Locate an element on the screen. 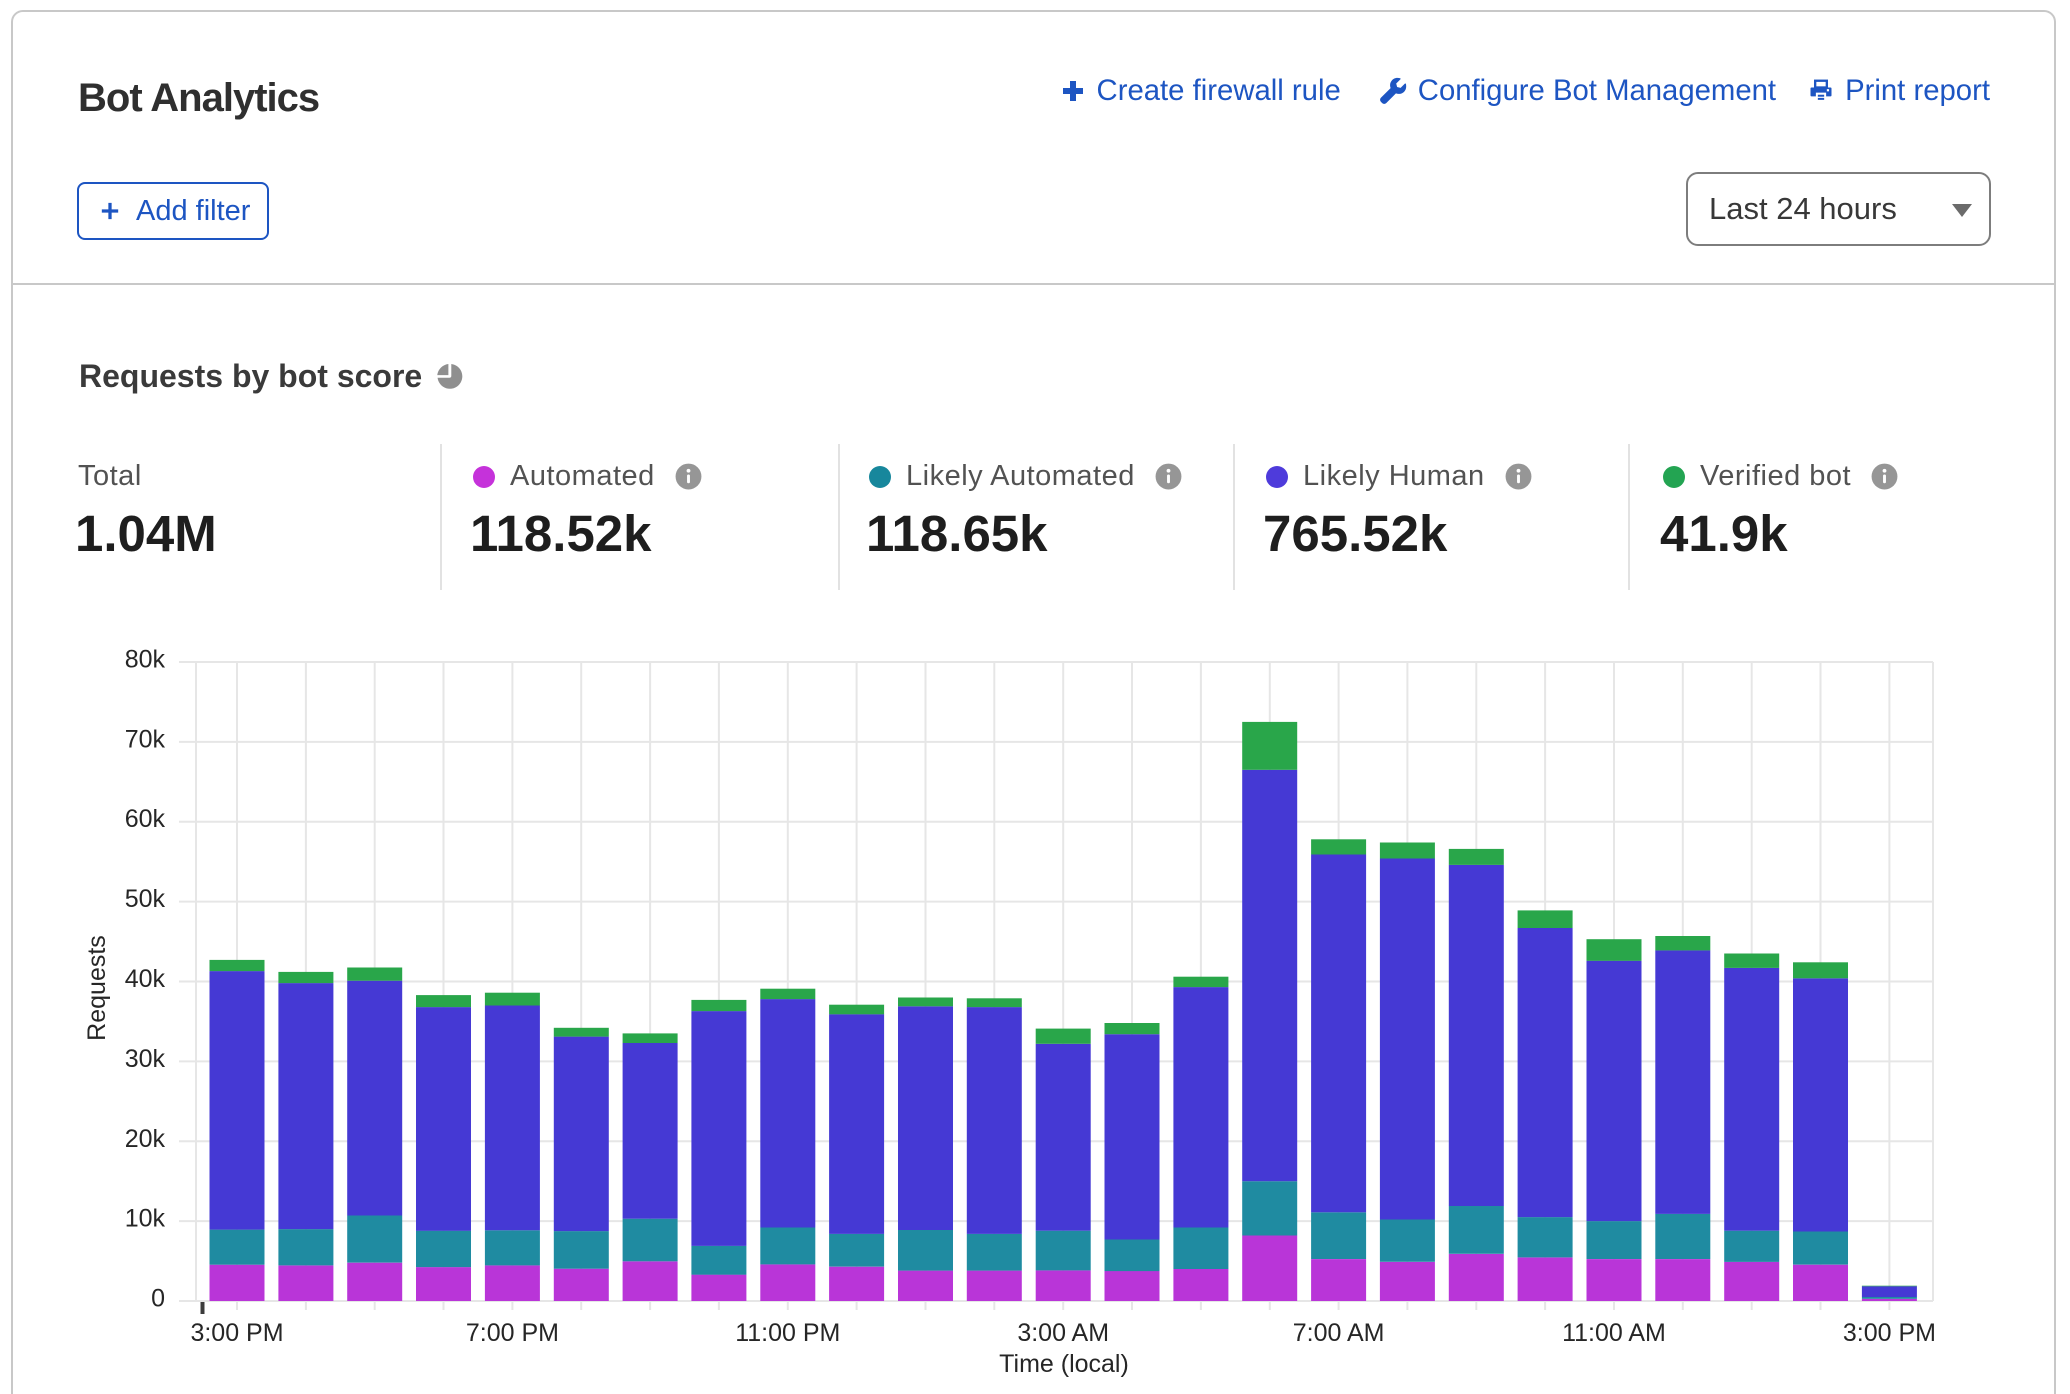 This screenshot has width=2070, height=1394. svg-text: 70k is located at coordinates (145, 739).